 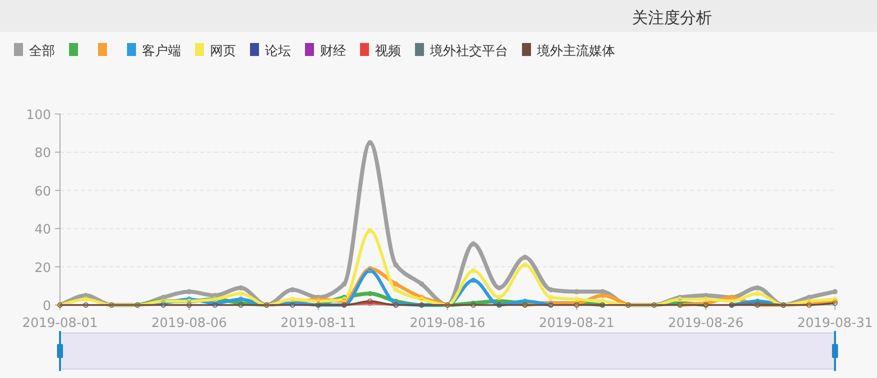 I want to click on legend-label: 论坛, so click(x=278, y=51).